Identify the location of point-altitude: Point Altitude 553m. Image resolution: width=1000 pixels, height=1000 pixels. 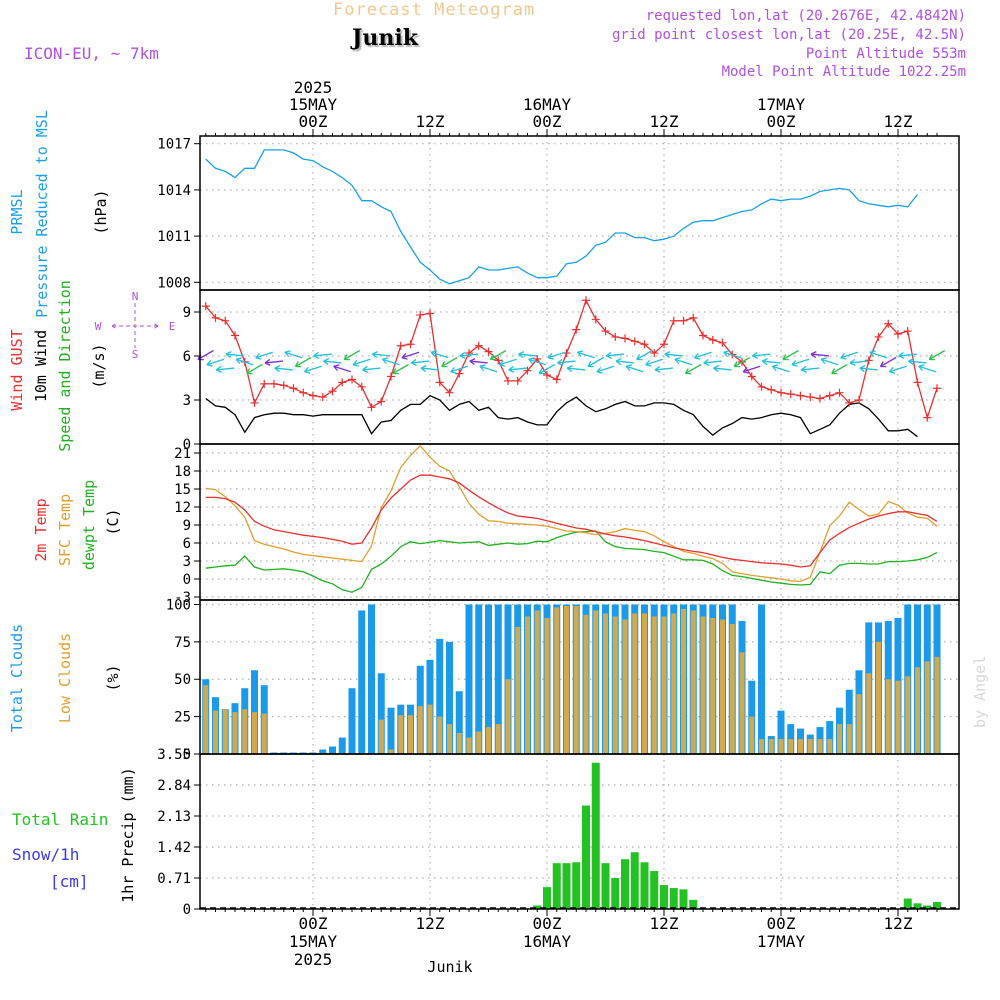
(885, 54).